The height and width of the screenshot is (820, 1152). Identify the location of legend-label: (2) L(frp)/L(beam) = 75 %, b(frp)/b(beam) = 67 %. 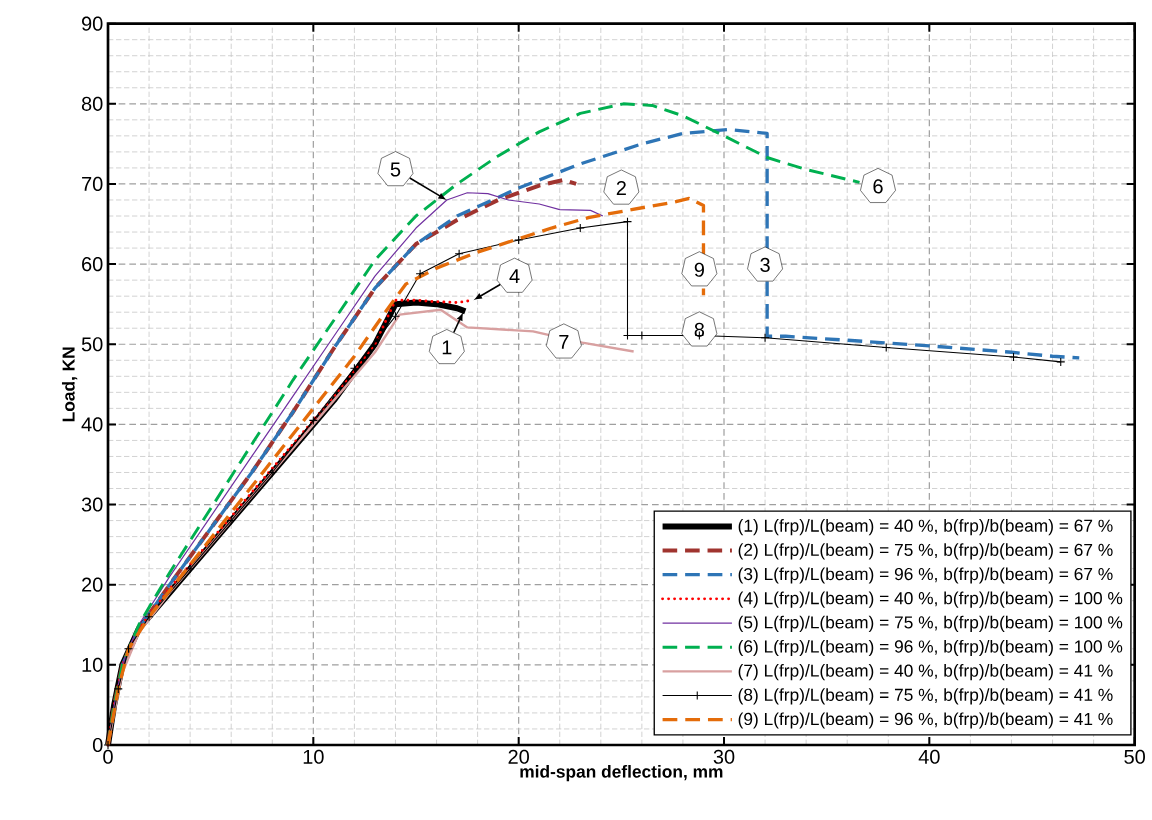
(925, 551).